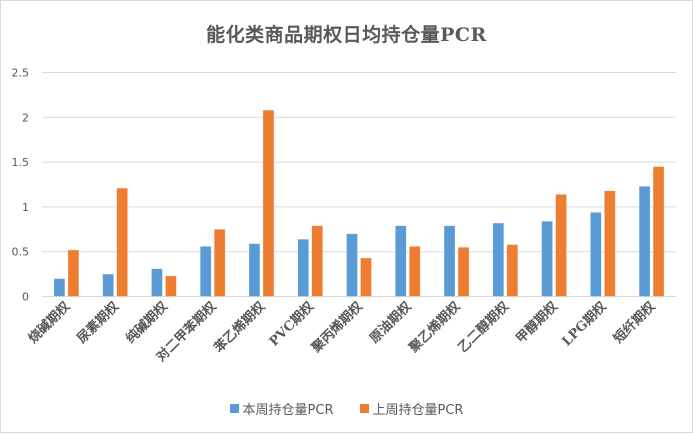  What do you see at coordinates (418, 410) in the screenshot?
I see `legend-label: 上周持仓量PCR` at bounding box center [418, 410].